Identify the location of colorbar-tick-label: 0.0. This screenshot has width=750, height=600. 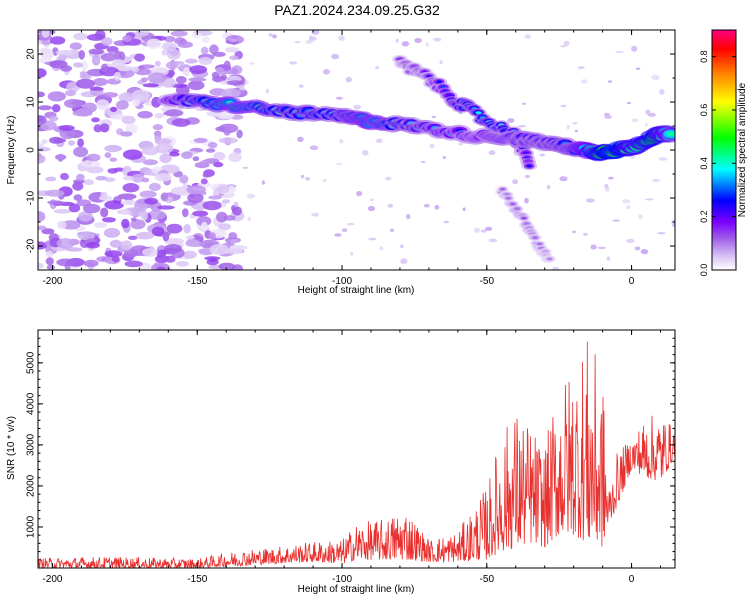
(704, 270).